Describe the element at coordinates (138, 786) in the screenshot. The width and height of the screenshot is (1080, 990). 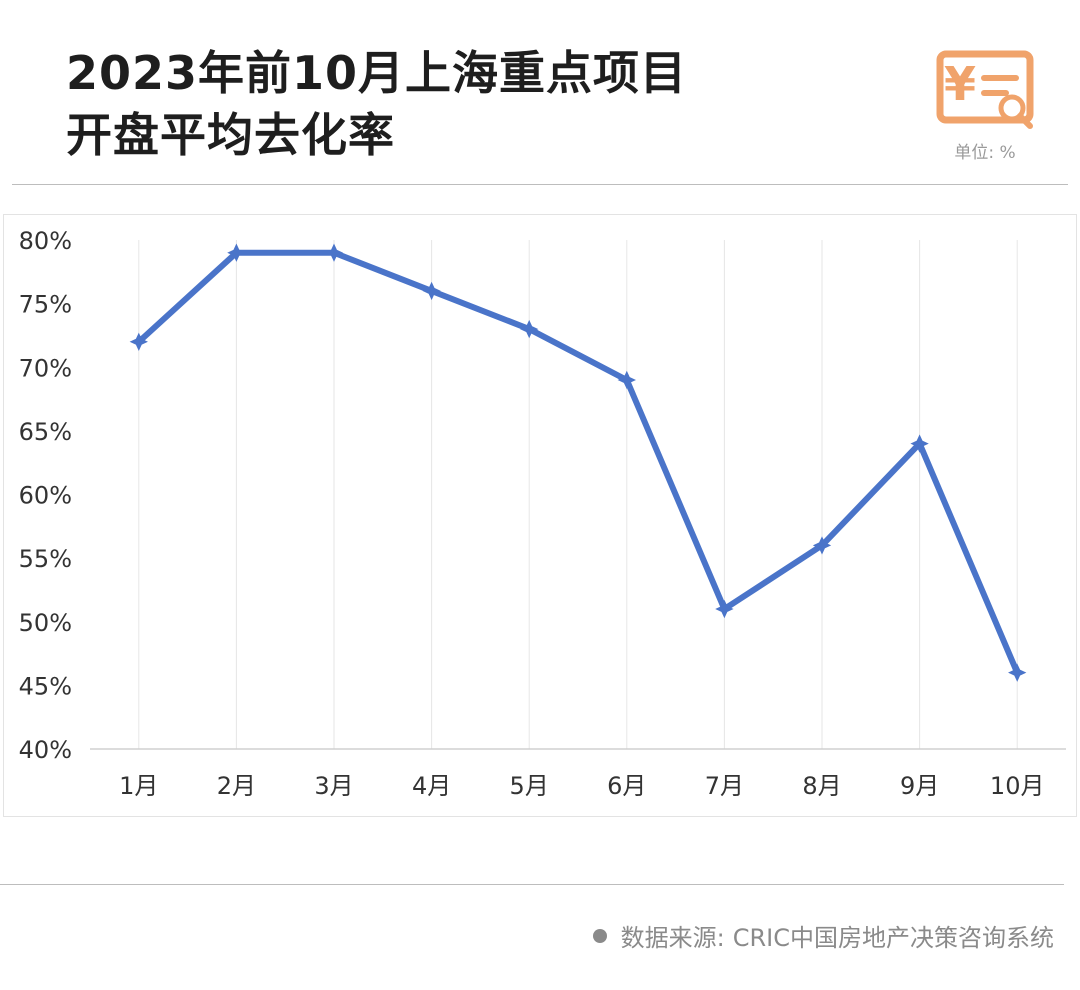
I see `x-tick-label: 1月` at that location.